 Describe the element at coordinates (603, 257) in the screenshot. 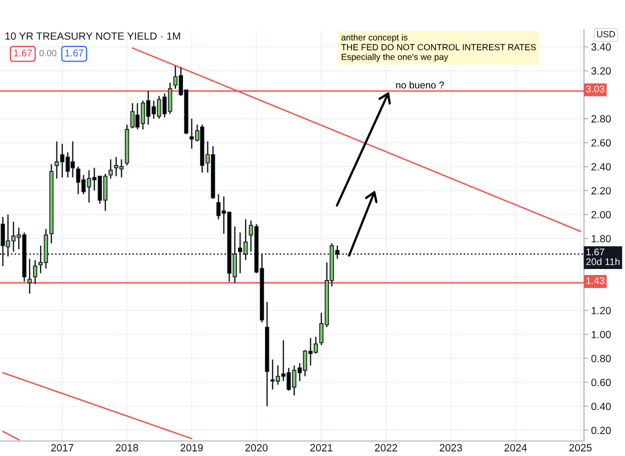

I see `ref-line-label: 1.67 20d 11h` at that location.